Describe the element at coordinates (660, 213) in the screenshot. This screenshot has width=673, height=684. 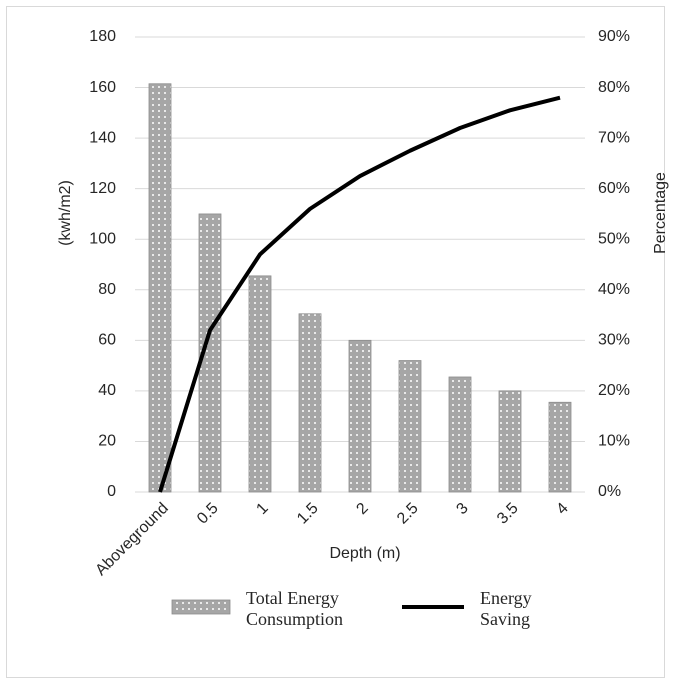
I see `y2-axis-title: Percentage` at that location.